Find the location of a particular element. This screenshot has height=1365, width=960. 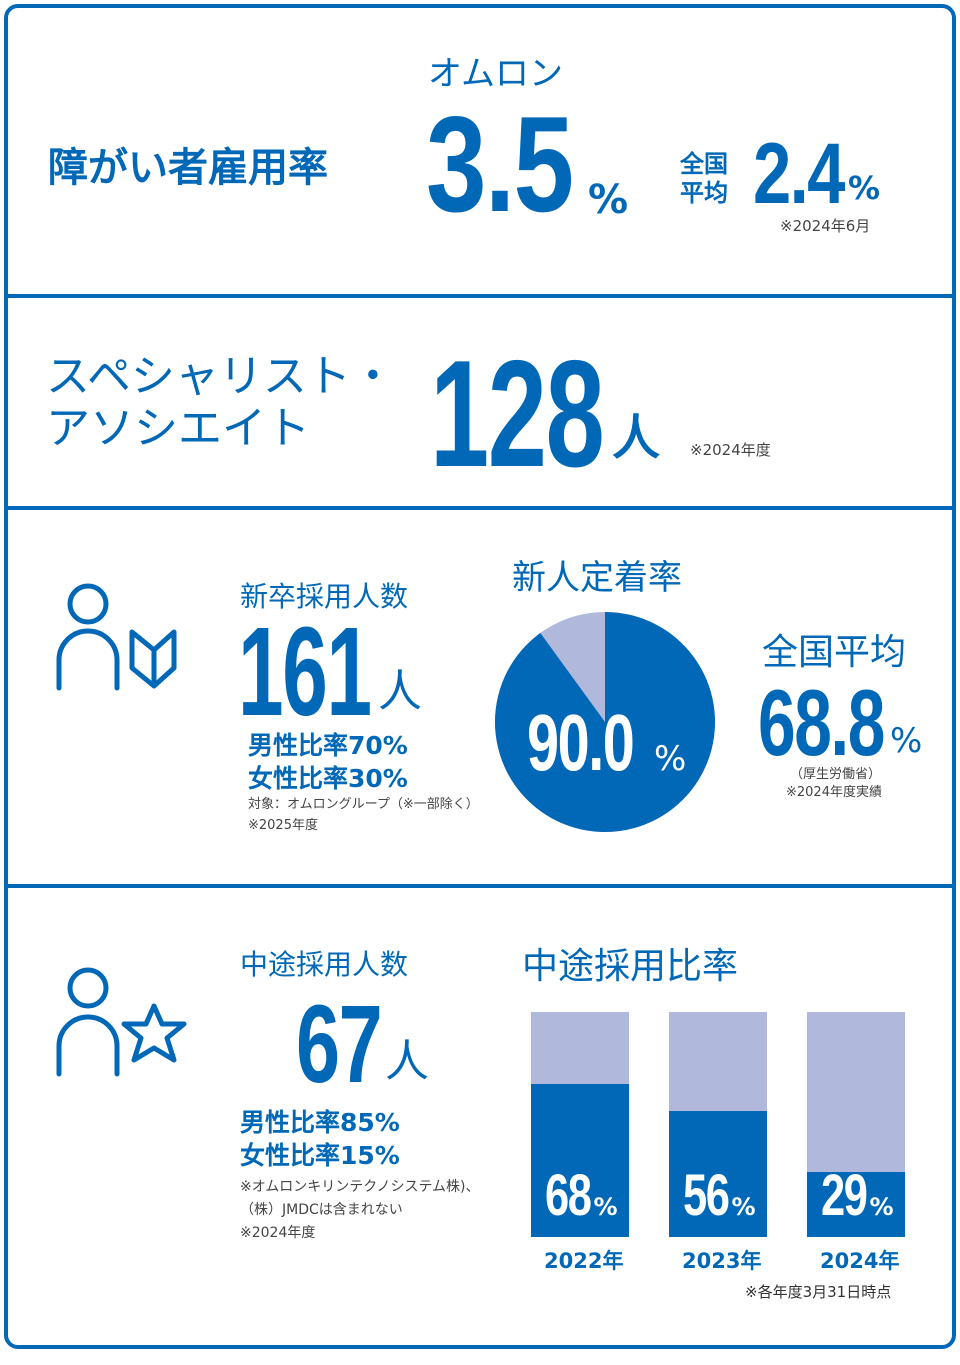

mid-career-title: 中途採用人数 is located at coordinates (324, 964).